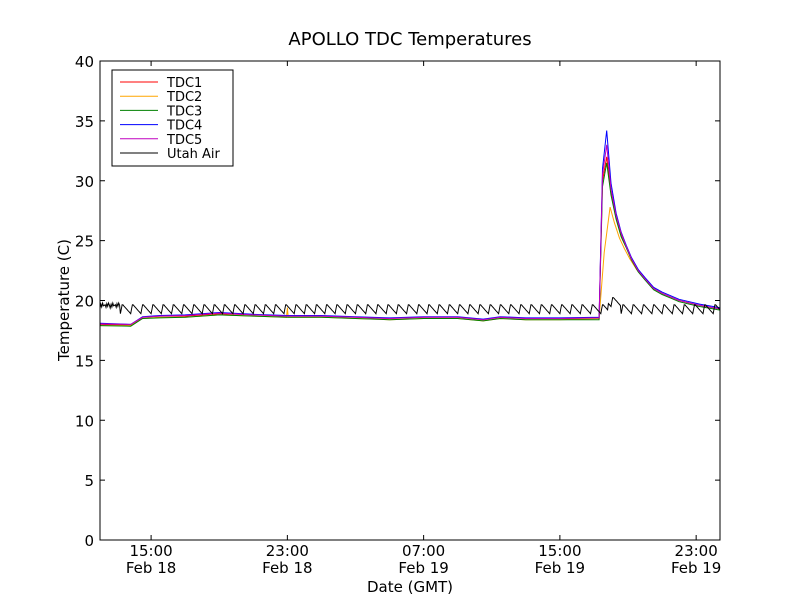 This screenshot has width=800, height=600. What do you see at coordinates (184, 83) in the screenshot?
I see `legend-label: TDC1` at bounding box center [184, 83].